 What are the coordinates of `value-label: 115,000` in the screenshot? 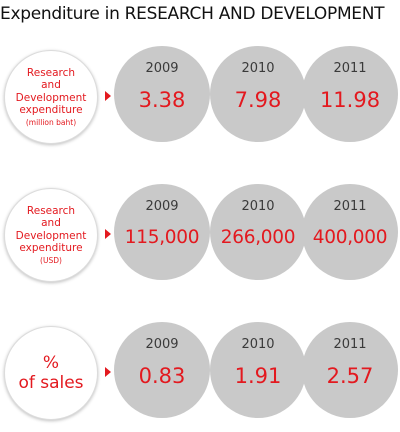 It's located at (162, 237).